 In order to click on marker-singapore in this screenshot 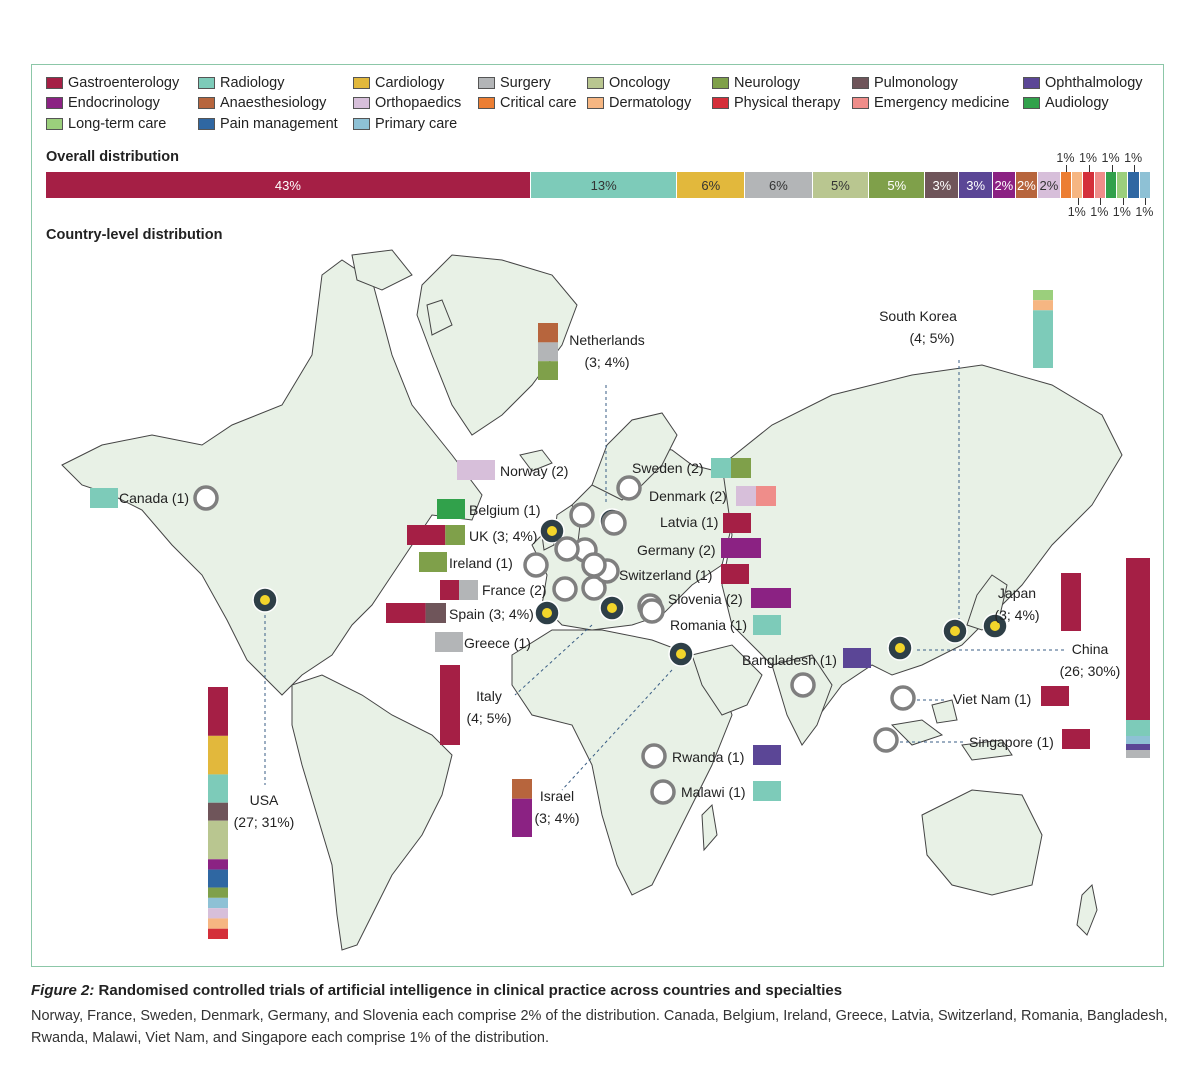, I will do `click(886, 740)`.